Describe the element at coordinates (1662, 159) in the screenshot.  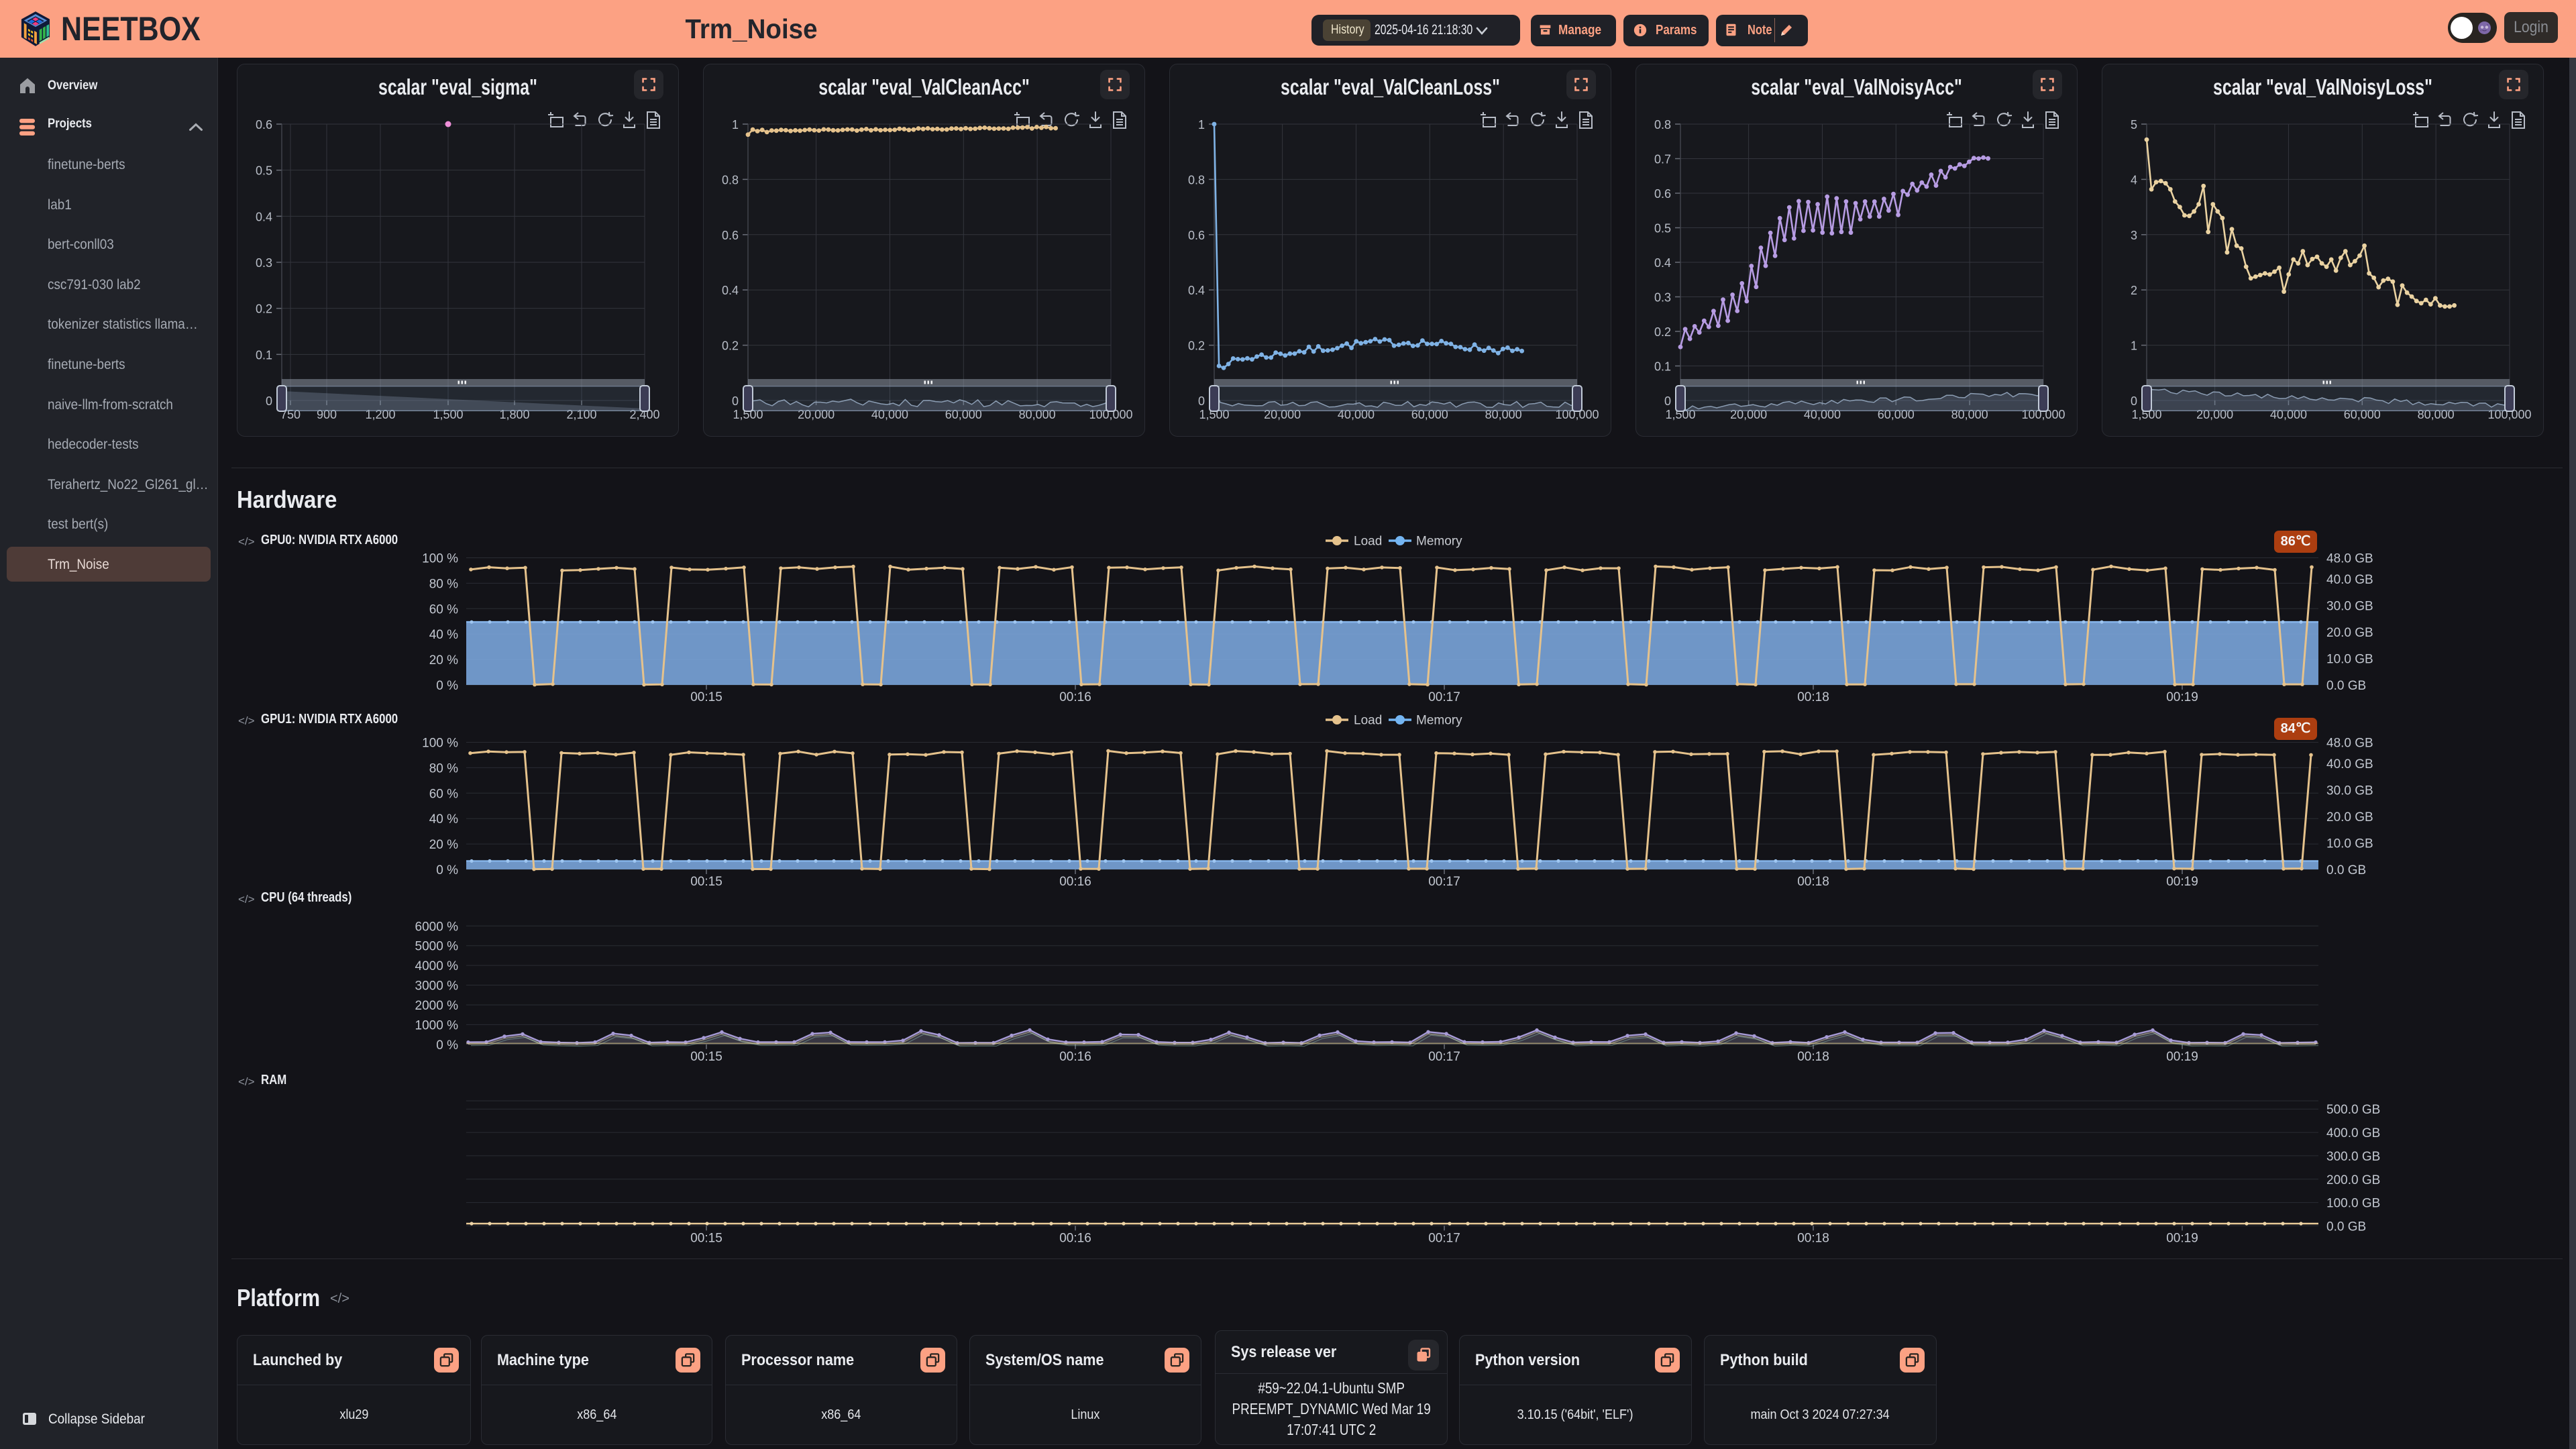
I see `svg-text: 0.7` at that location.